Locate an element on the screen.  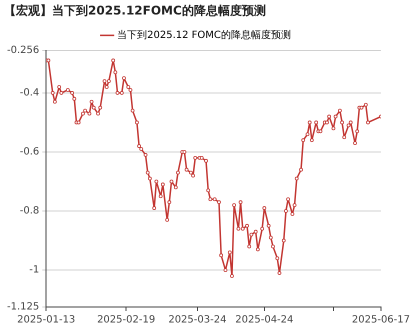
y-tick-label: -1 is located at coordinates (34, 270).